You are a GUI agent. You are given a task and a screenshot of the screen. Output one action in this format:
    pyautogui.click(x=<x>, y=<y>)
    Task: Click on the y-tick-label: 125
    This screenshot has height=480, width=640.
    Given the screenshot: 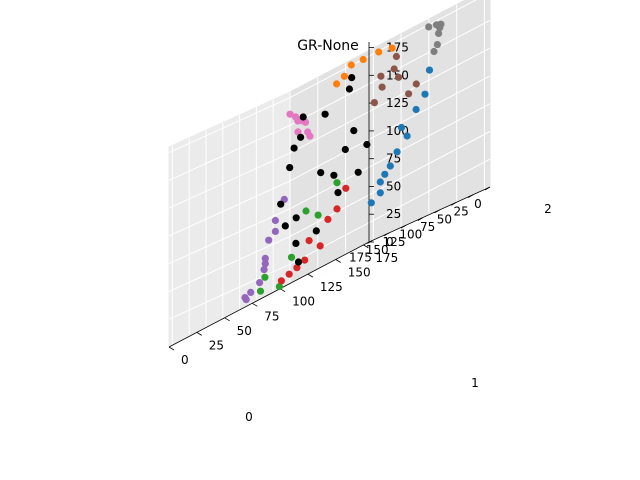 What is the action you would take?
    pyautogui.click(x=331, y=287)
    